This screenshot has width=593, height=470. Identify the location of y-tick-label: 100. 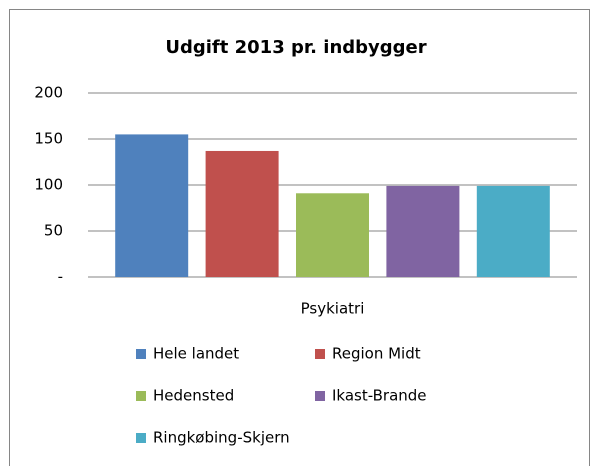
(48, 185).